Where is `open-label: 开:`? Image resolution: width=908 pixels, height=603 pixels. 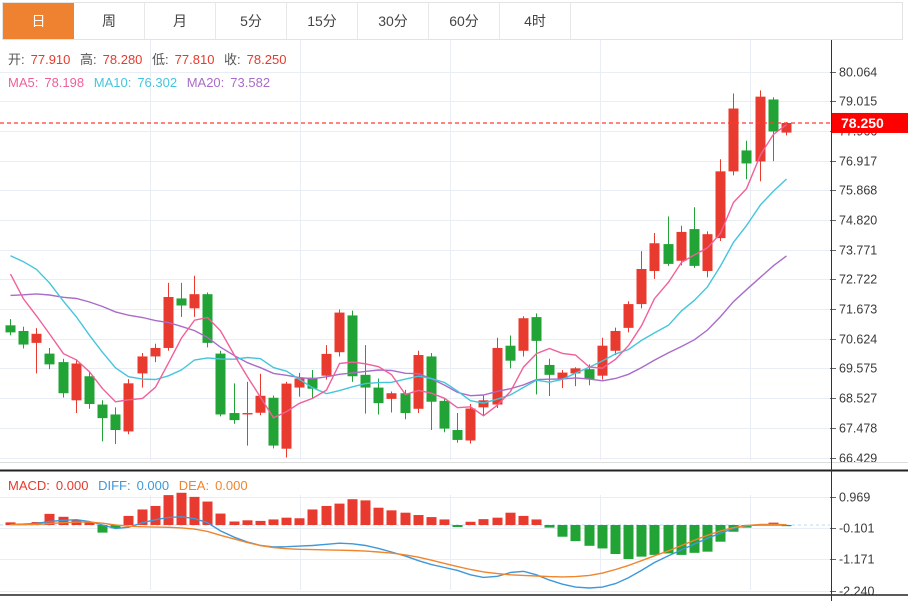 open-label: 开: is located at coordinates (16, 59).